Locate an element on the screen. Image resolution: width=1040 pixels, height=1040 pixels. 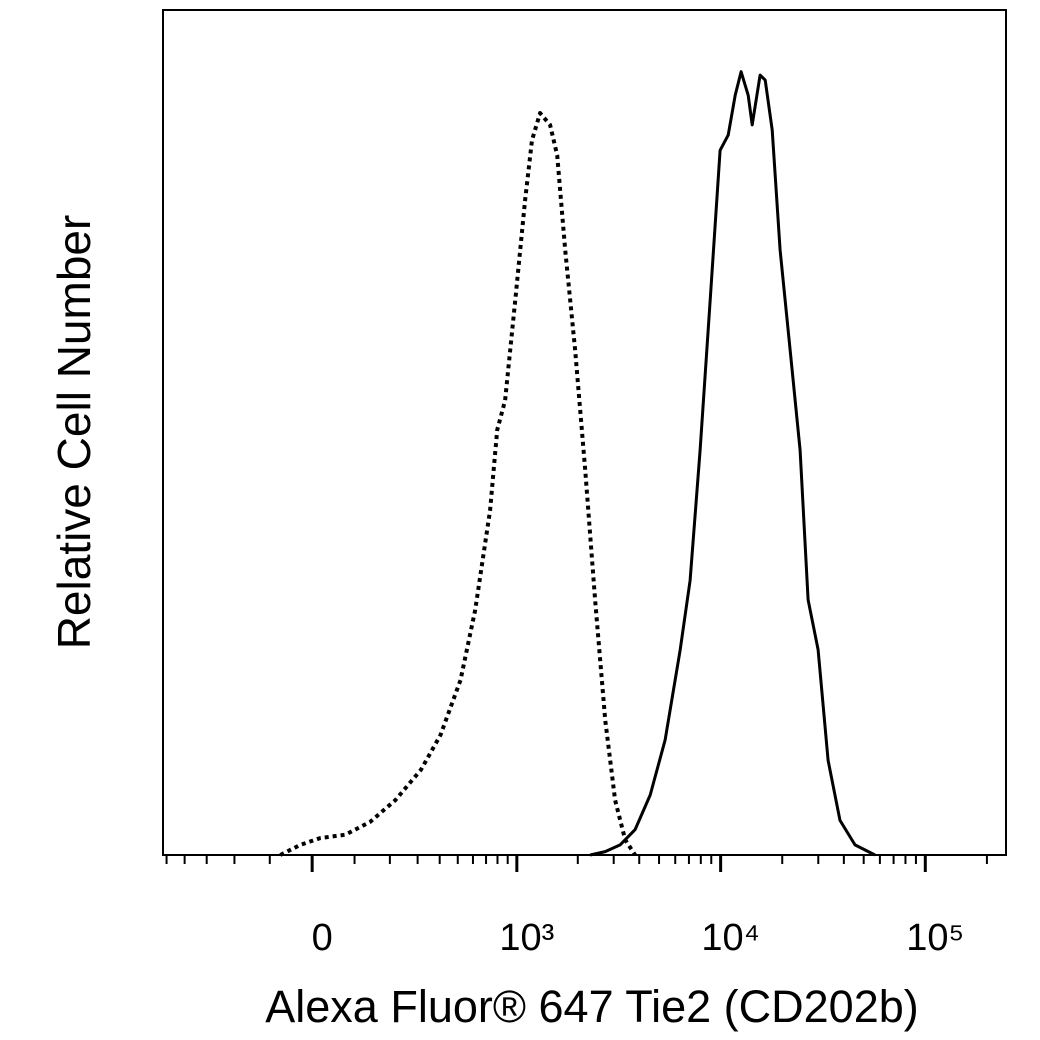
x-tick-label: 0 is located at coordinates (322, 938).